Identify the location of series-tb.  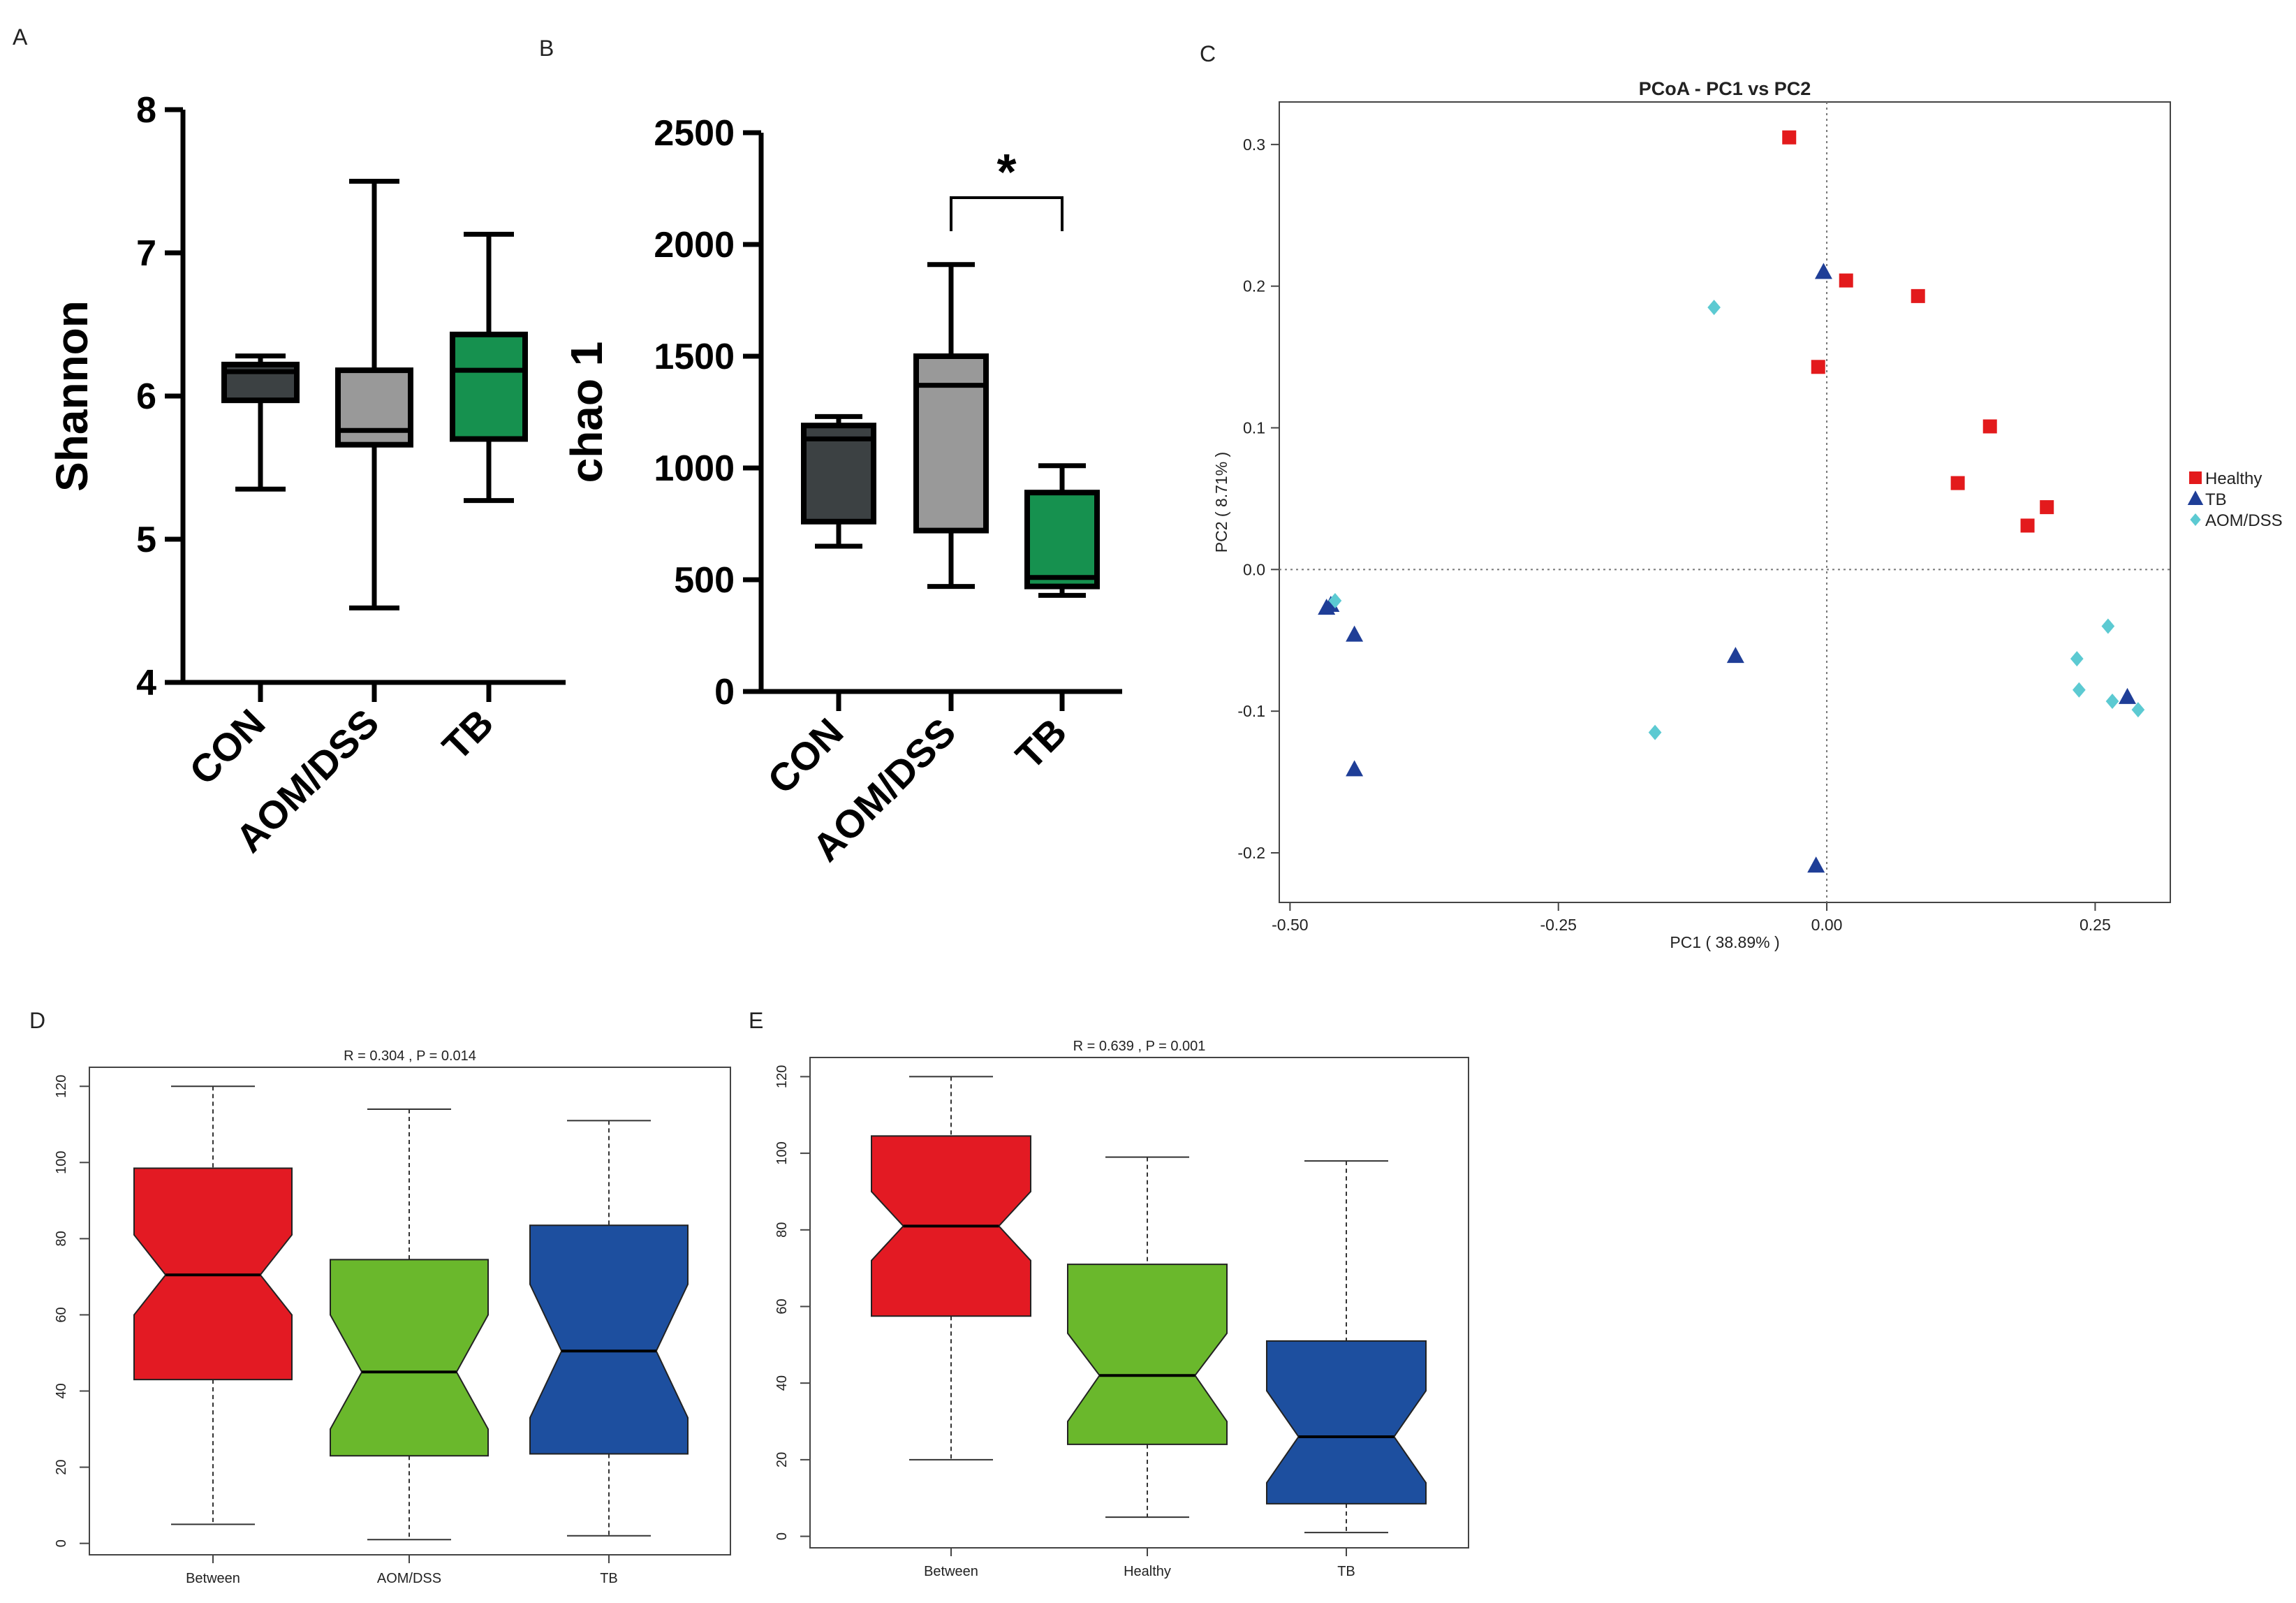
(1728, 568).